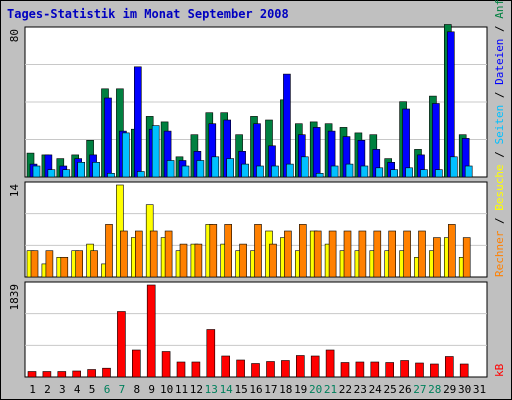  What do you see at coordinates (404, 389) in the screenshot?
I see `x-tick-label: 26` at bounding box center [404, 389].